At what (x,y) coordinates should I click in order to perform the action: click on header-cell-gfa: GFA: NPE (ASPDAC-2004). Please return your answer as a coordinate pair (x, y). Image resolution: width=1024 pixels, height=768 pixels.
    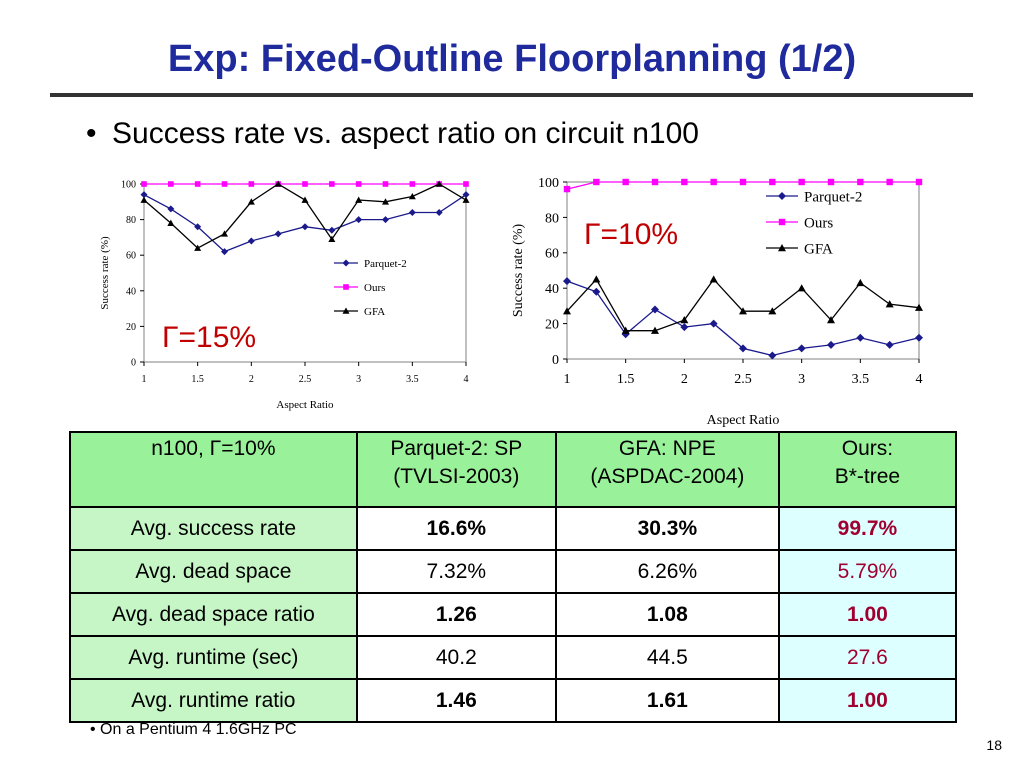
    Looking at the image, I should click on (667, 469).